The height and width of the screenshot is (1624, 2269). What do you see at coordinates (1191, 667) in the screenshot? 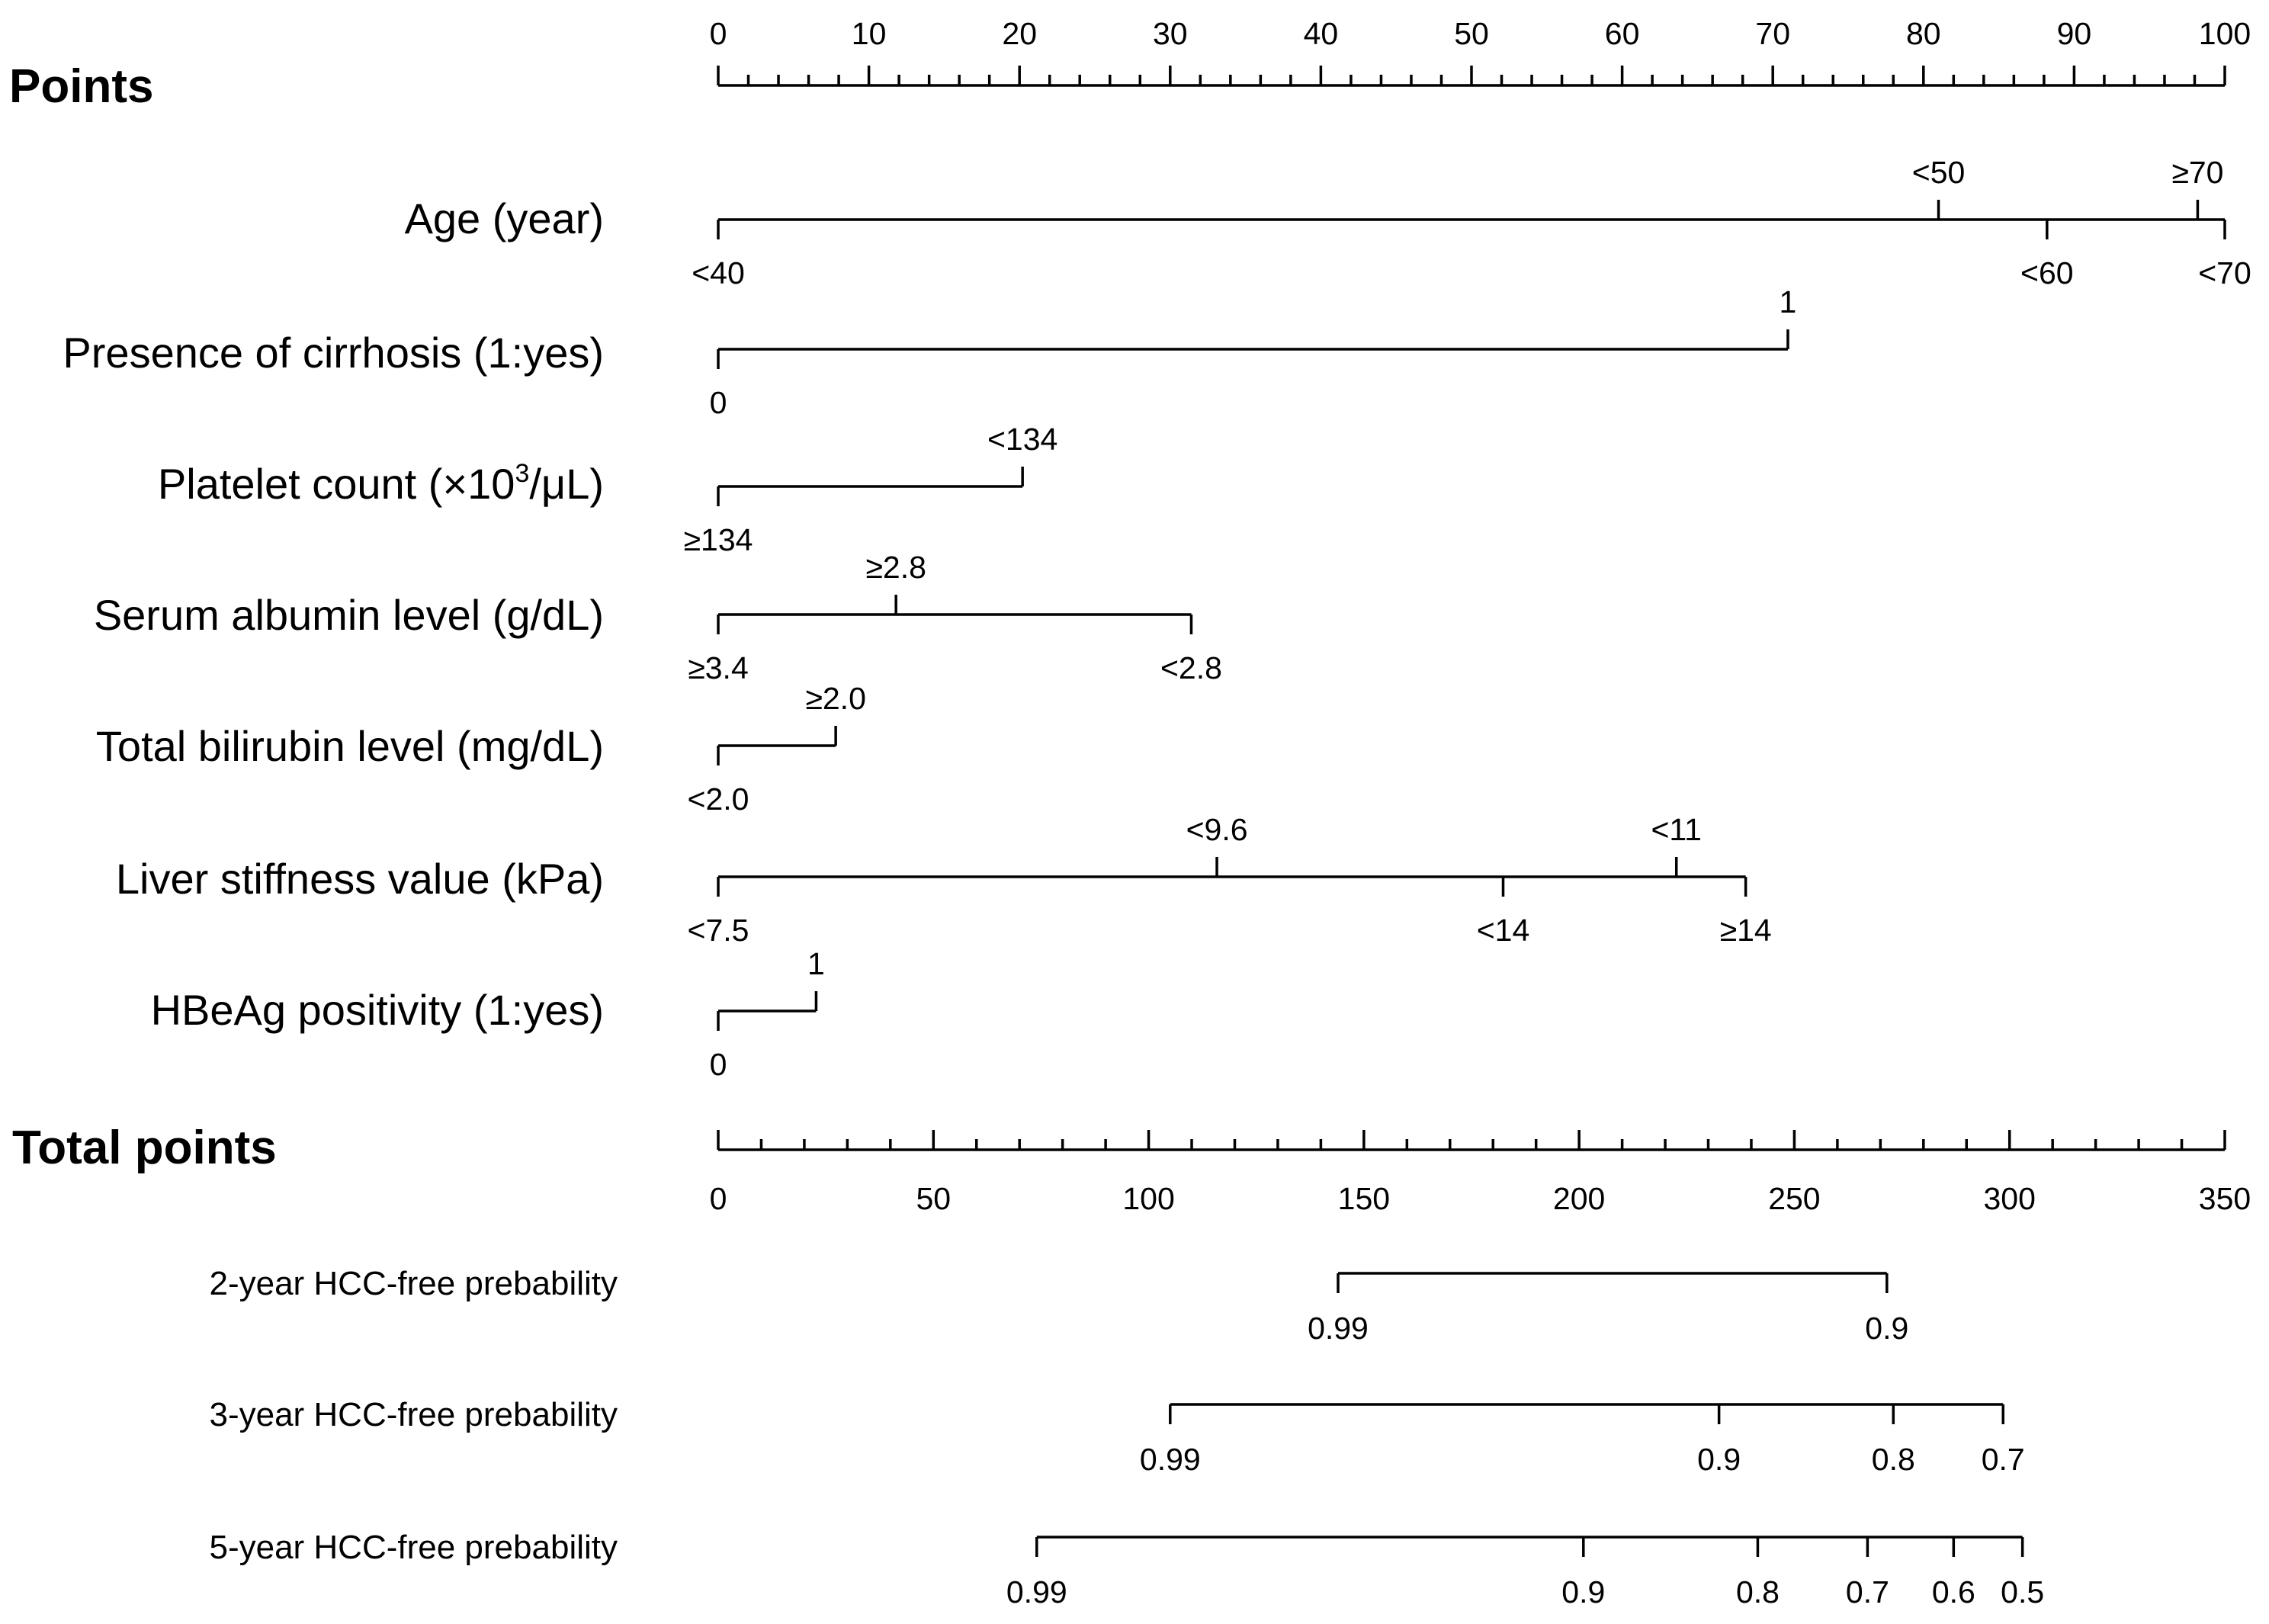
I see `variable-tick-label-lt-2.8: <2.8` at bounding box center [1191, 667].